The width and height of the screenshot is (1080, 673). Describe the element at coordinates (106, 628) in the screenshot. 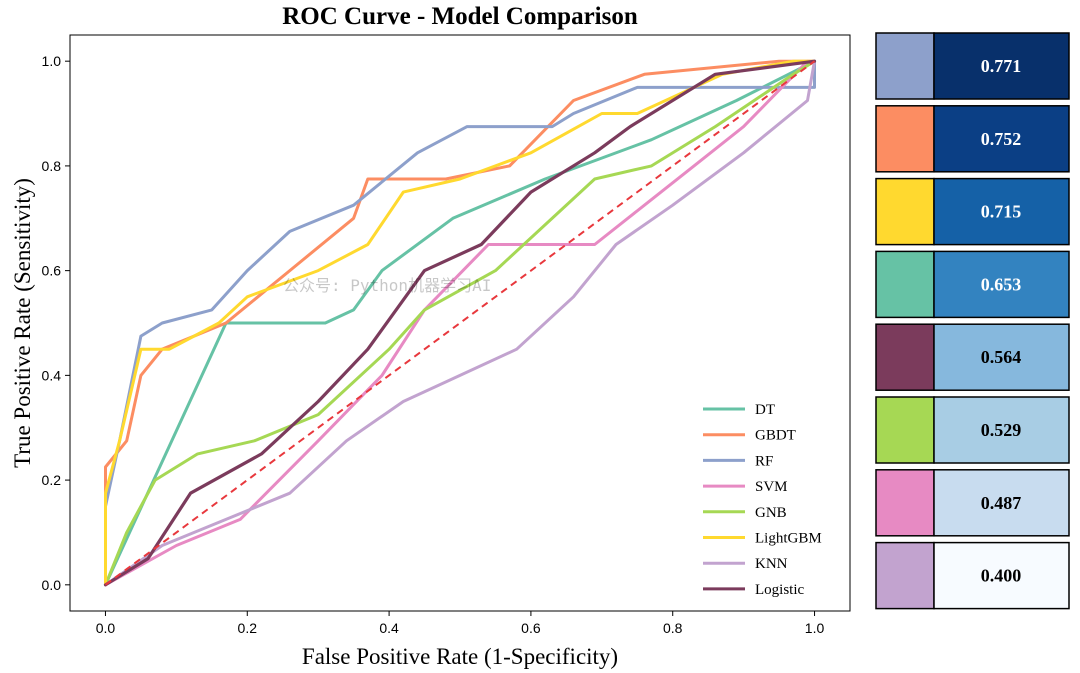

I see `x-tick-label: 0.0` at that location.